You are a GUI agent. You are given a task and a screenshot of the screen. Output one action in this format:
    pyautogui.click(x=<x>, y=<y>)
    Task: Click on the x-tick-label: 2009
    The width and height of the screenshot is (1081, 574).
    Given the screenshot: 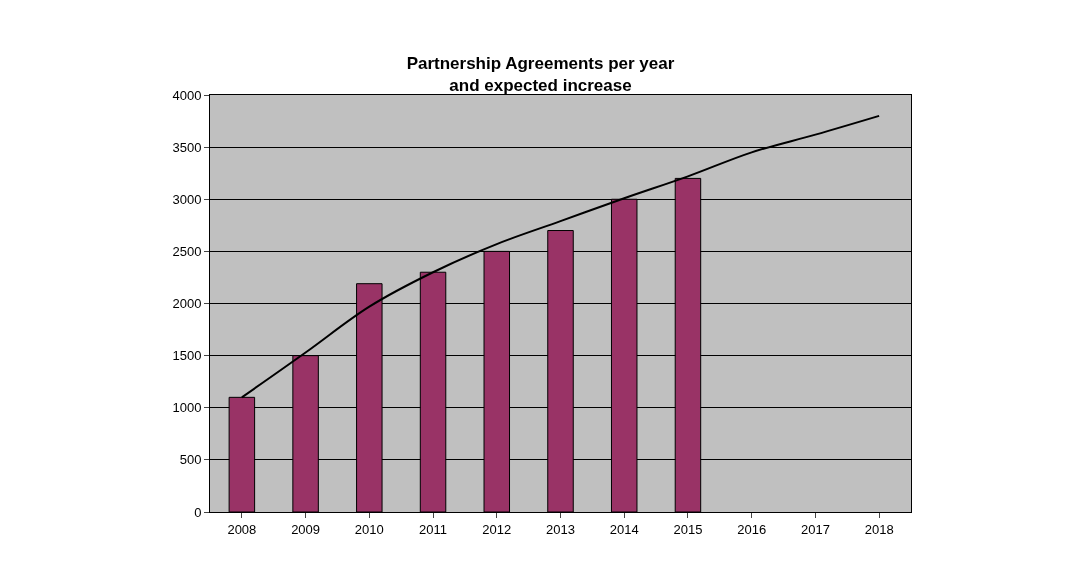 What is the action you would take?
    pyautogui.click(x=306, y=529)
    